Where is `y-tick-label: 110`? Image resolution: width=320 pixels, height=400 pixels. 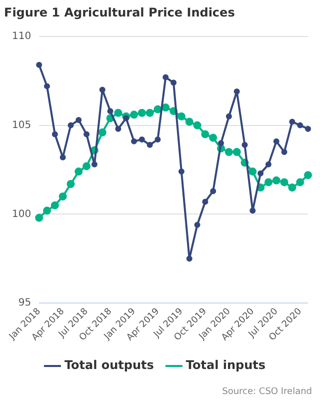
y-tick-label: 110 is located at coordinates (22, 36).